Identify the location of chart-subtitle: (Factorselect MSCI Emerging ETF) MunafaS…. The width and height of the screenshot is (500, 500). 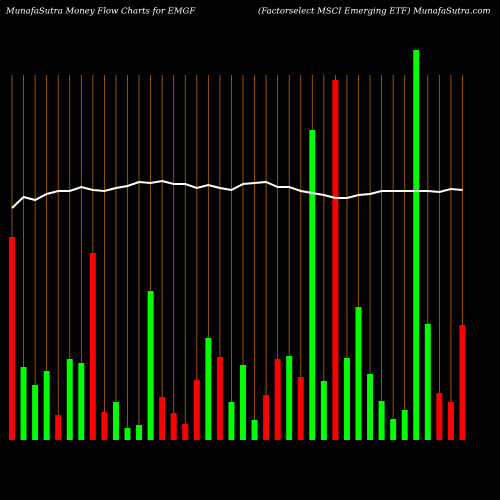
(374, 11).